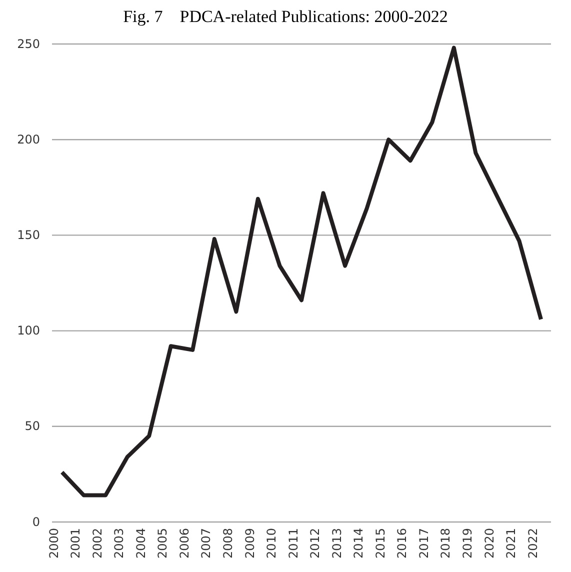  What do you see at coordinates (206, 543) in the screenshot?
I see `x-tick-label: 2007` at bounding box center [206, 543].